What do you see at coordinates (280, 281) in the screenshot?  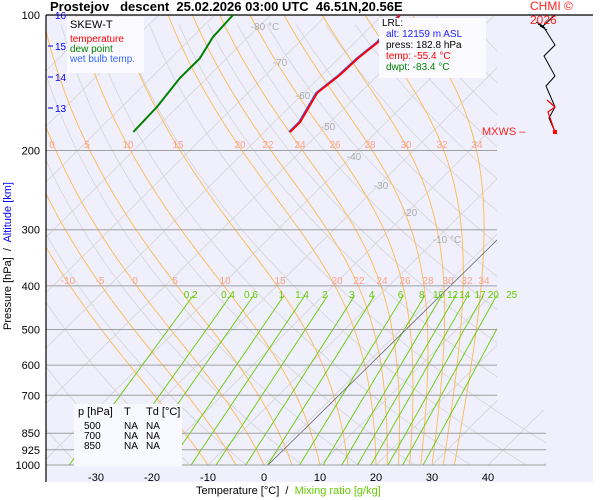 I see `adiabat-label: 15` at bounding box center [280, 281].